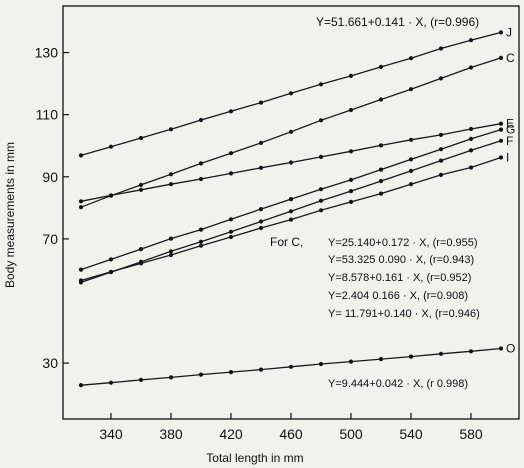 This screenshot has height=468, width=524. I want to click on x-tick-label: 380, so click(171, 434).